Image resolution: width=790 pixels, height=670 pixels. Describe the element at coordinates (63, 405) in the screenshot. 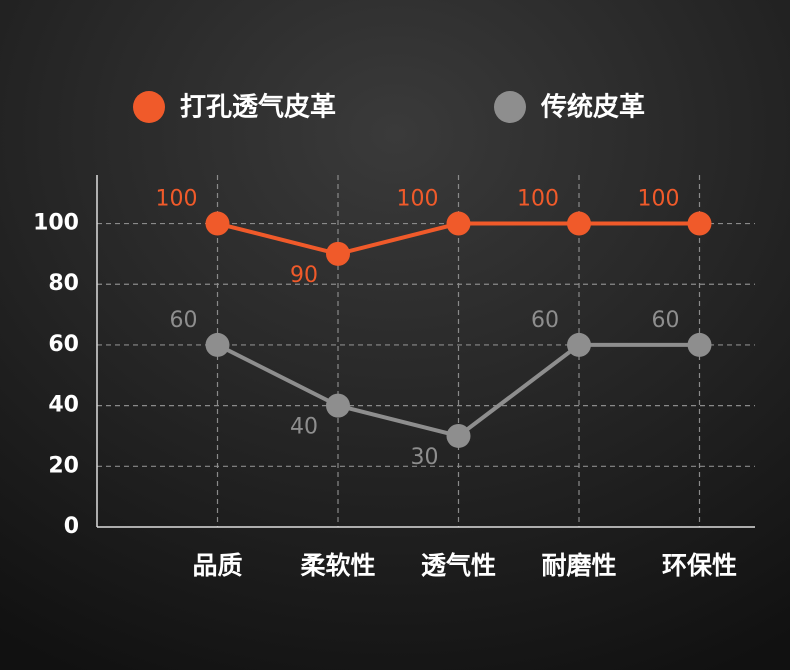

I see `y-tick-label: 40` at that location.